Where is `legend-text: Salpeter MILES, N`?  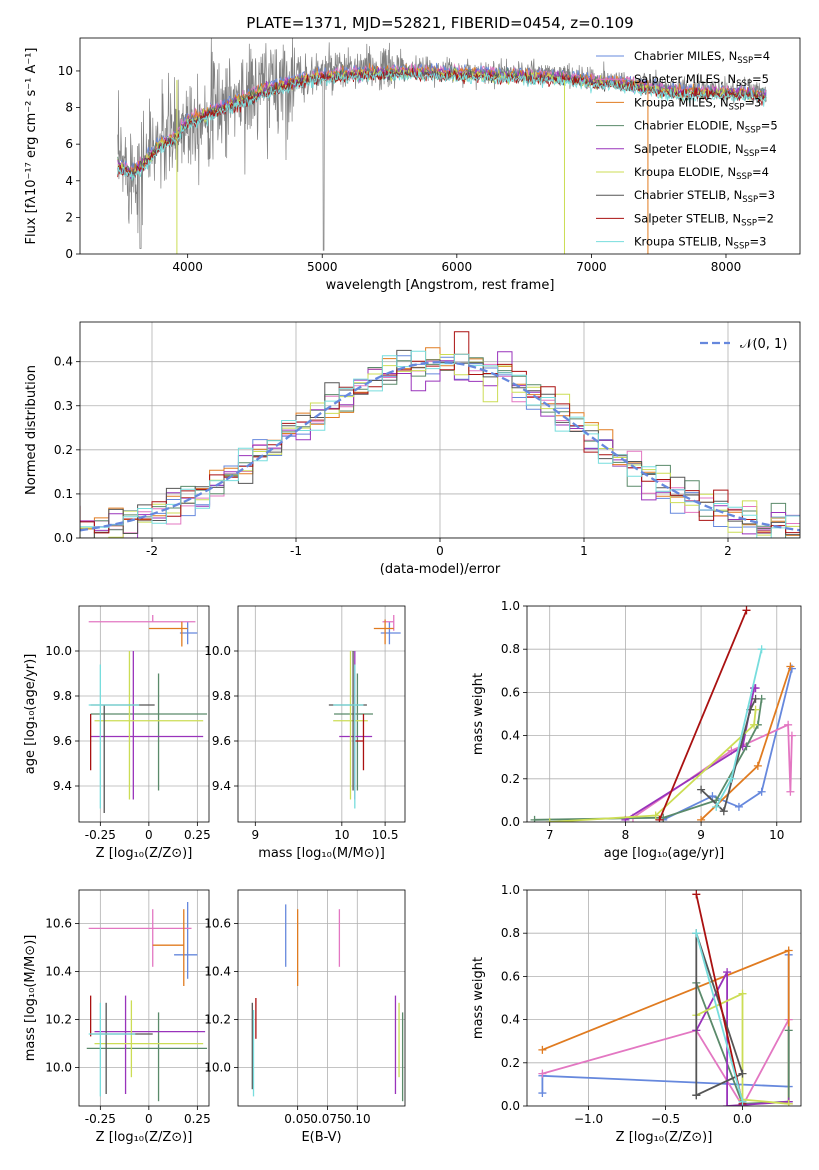 legend-text: Salpeter MILES, N is located at coordinates (685, 79).